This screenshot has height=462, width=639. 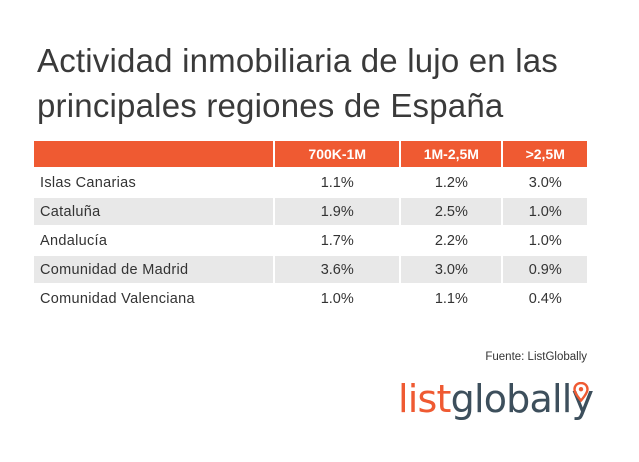 I want to click on value-cell: 0.4%, so click(x=545, y=298).